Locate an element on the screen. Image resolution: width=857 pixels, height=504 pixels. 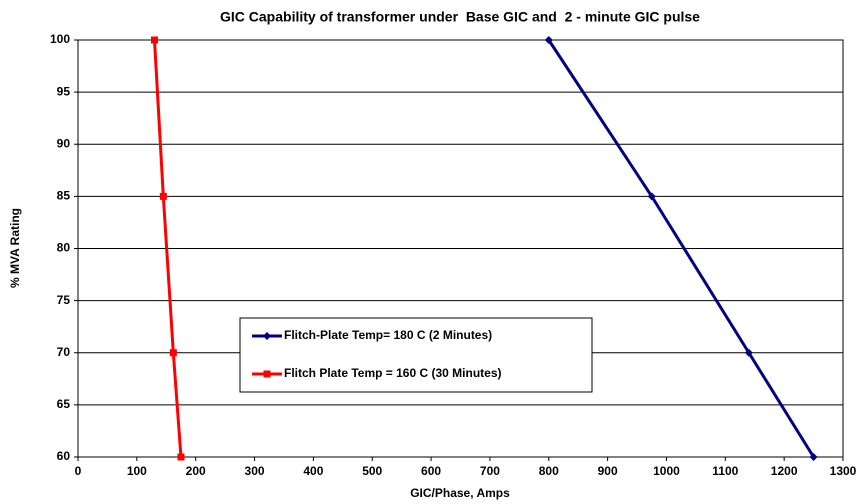
x-tick-label: 600 is located at coordinates (431, 471).